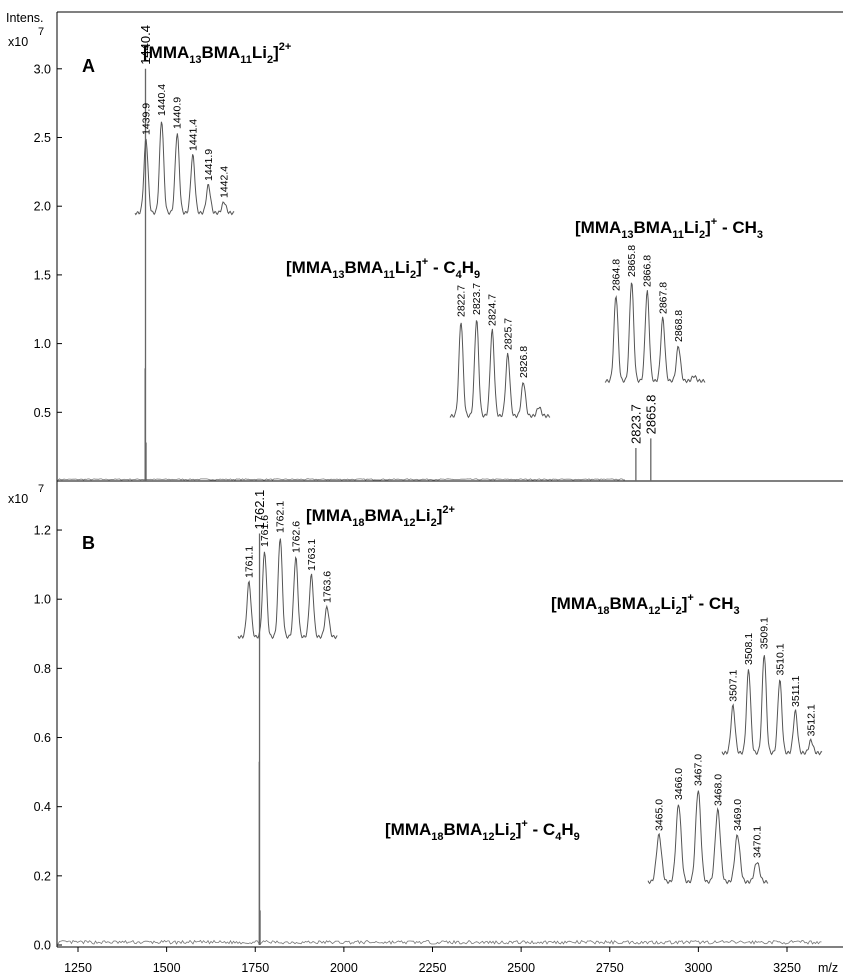 The image size is (843, 977). I want to click on isotope-peak-label: 2824.7, so click(493, 310).